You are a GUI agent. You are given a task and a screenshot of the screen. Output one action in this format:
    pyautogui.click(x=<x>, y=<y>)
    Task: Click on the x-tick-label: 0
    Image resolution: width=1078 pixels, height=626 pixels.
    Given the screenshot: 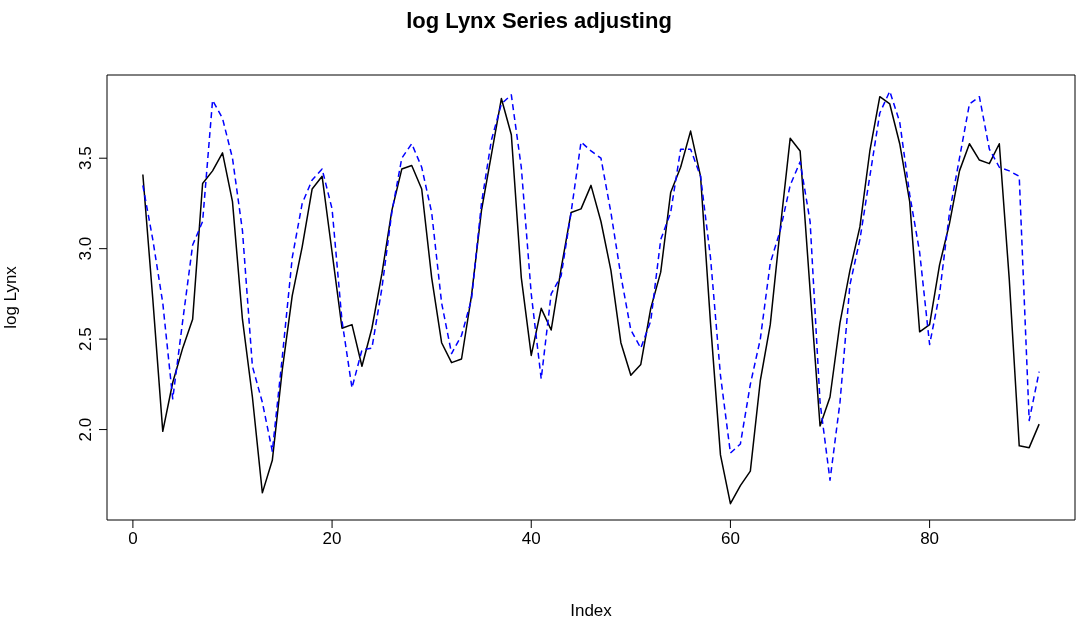 What is the action you would take?
    pyautogui.click(x=133, y=538)
    